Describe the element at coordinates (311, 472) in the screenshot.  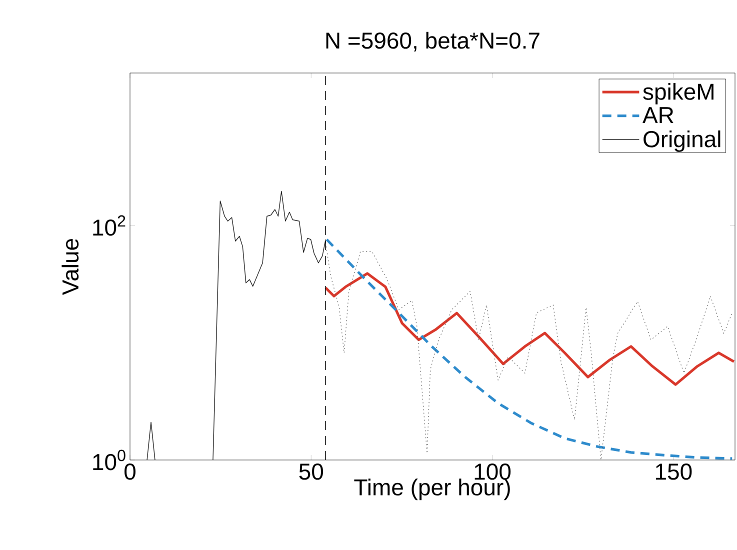
I see `x-tick-label: 50` at that location.